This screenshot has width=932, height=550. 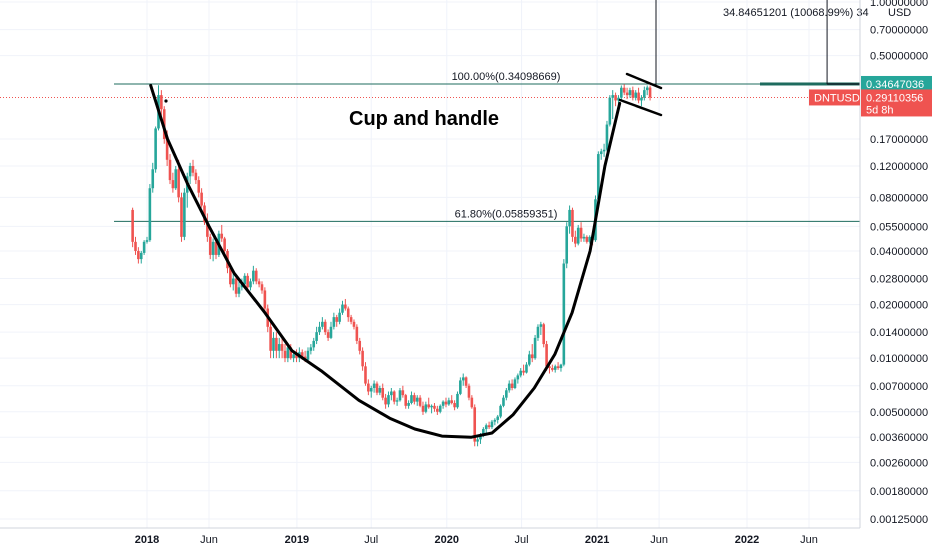 What do you see at coordinates (899, 57) in the screenshot?
I see `y-tick-label: 0.50000000` at bounding box center [899, 57].